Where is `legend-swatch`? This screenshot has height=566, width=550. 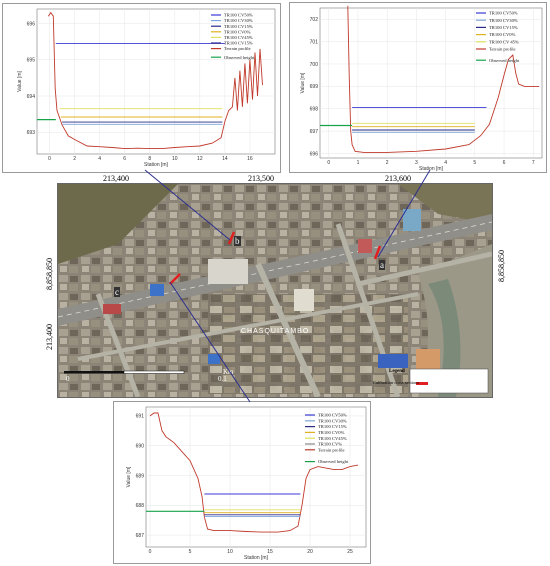
legend-swatch is located at coordinates (422, 383).